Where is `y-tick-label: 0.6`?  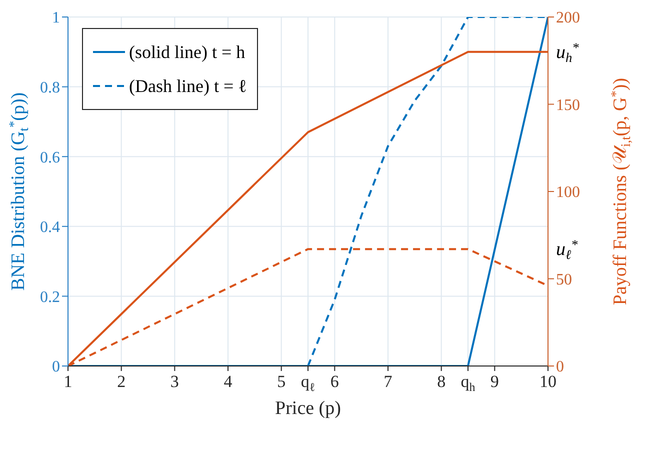
y-tick-label: 0.6 is located at coordinates (50, 157).